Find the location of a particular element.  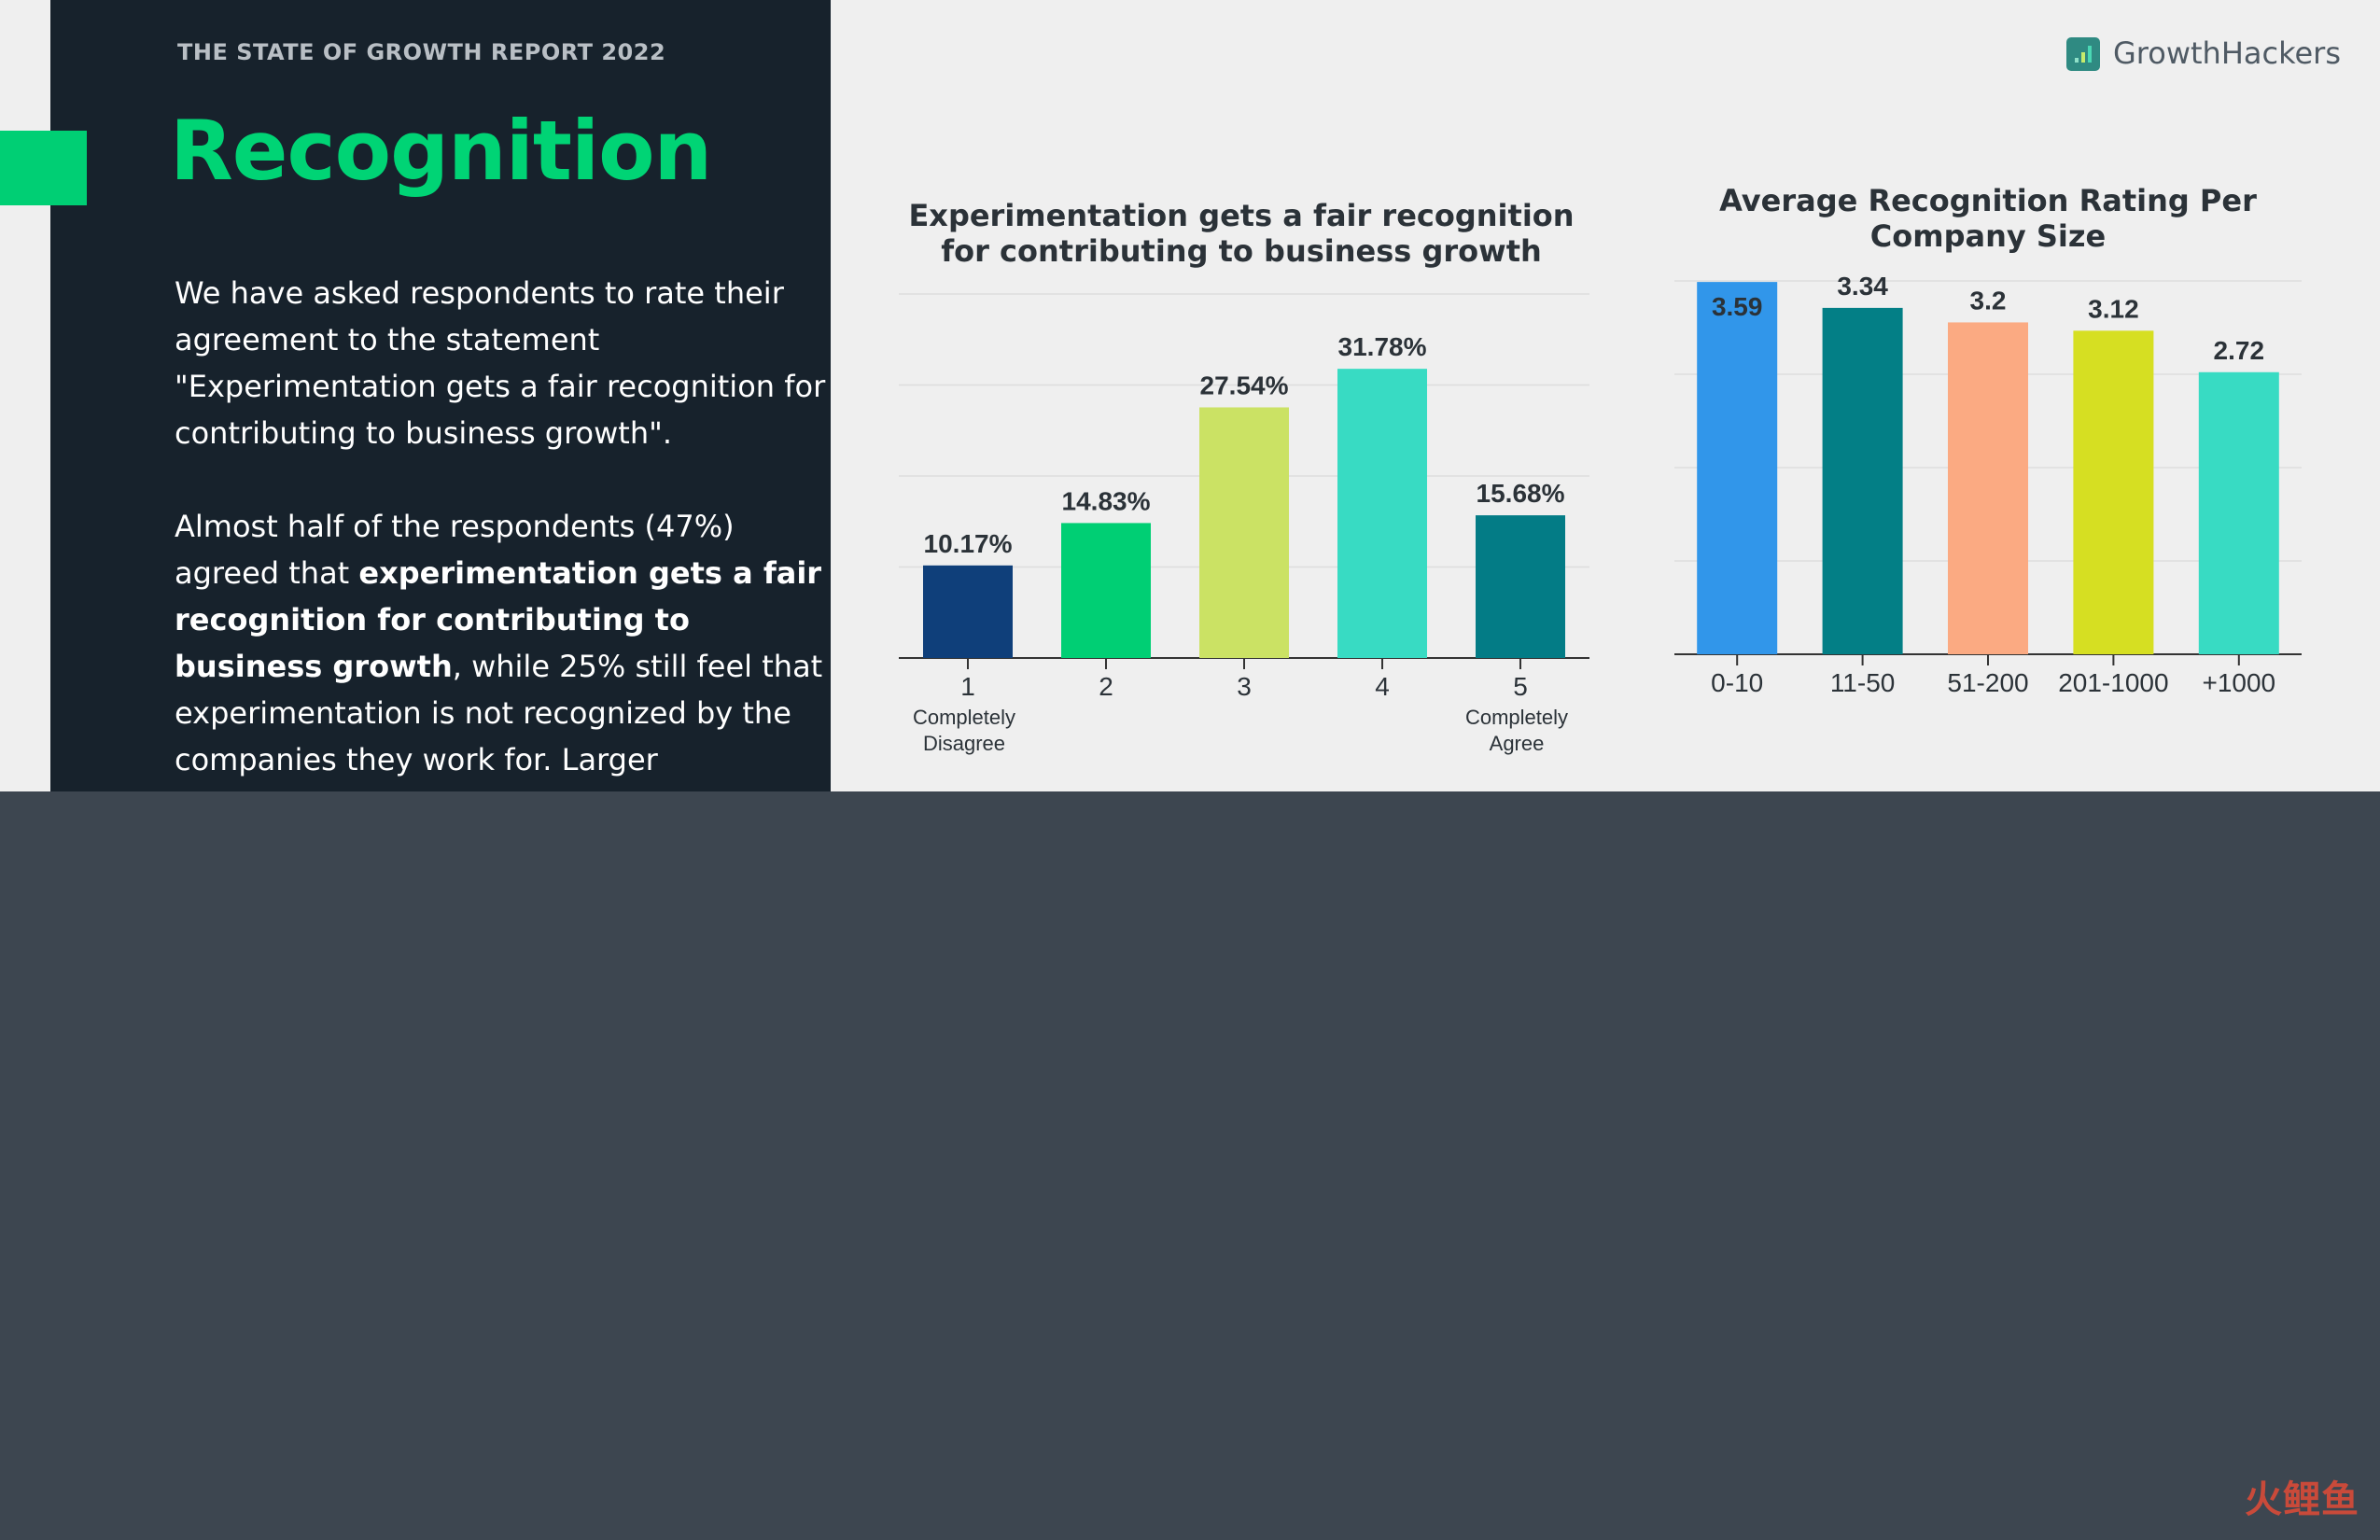

chart-1-sub-label: Disagree is located at coordinates (964, 743).